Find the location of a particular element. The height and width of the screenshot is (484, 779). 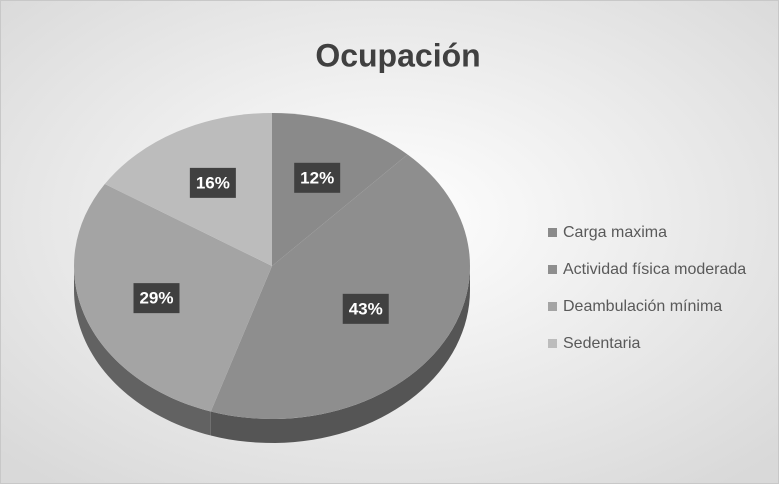

data-label: 12% is located at coordinates (317, 177).